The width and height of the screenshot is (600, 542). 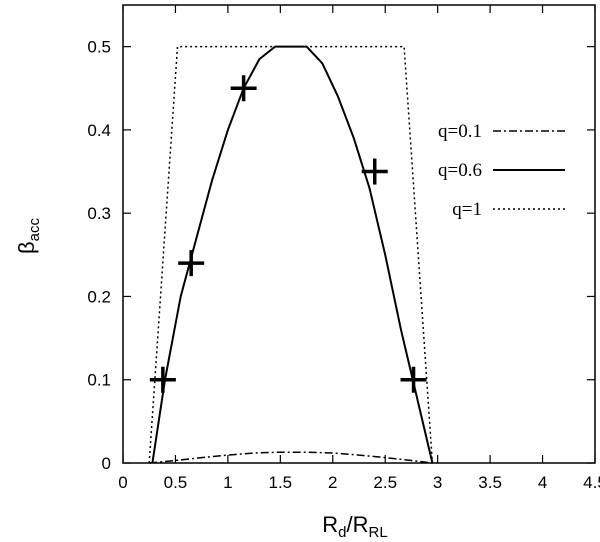 I want to click on legend: q=0.1 q=0.6 q=1, so click(x=501, y=170).